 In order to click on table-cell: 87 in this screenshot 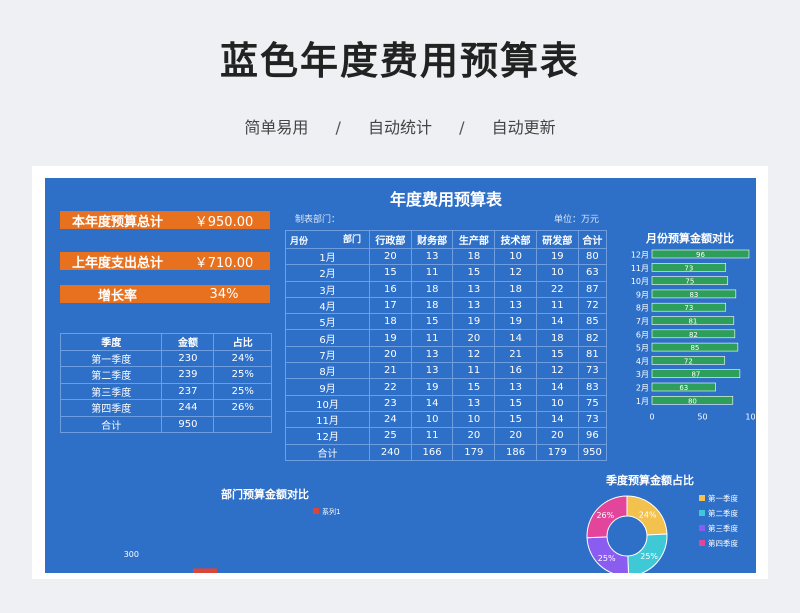, I will do `click(592, 289)`.